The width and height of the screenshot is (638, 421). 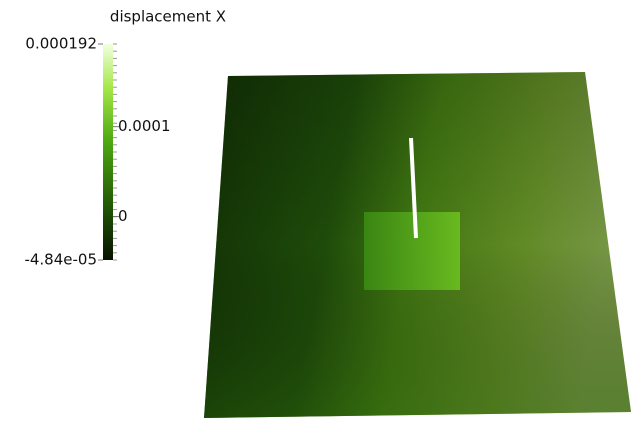 What do you see at coordinates (144, 126) in the screenshot?
I see `tick-label: 0.0001` at bounding box center [144, 126].